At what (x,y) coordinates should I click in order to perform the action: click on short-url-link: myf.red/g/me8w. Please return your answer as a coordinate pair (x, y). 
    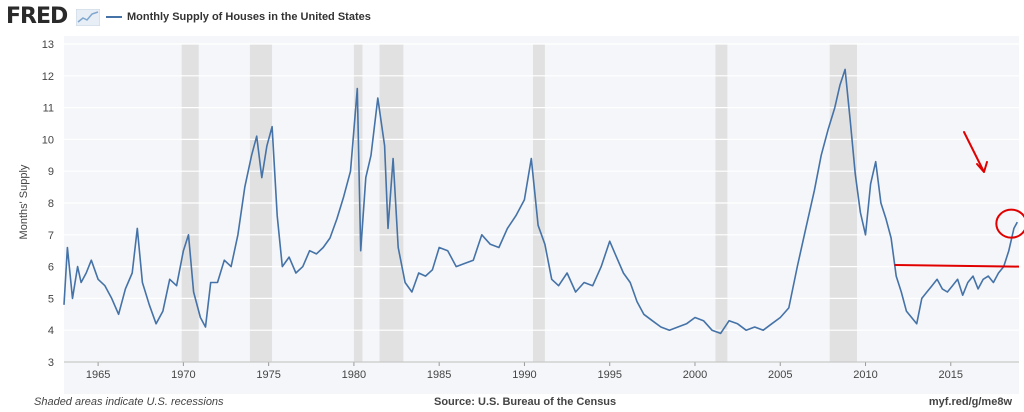
    Looking at the image, I should click on (970, 402).